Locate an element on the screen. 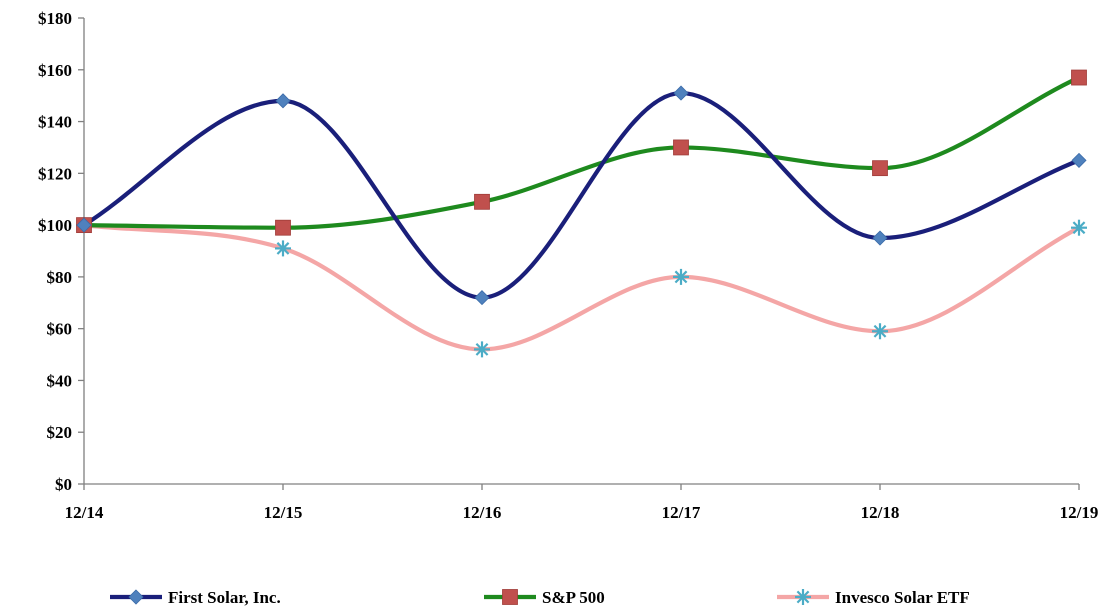  legend-label: First Solar, Inc. is located at coordinates (224, 597).